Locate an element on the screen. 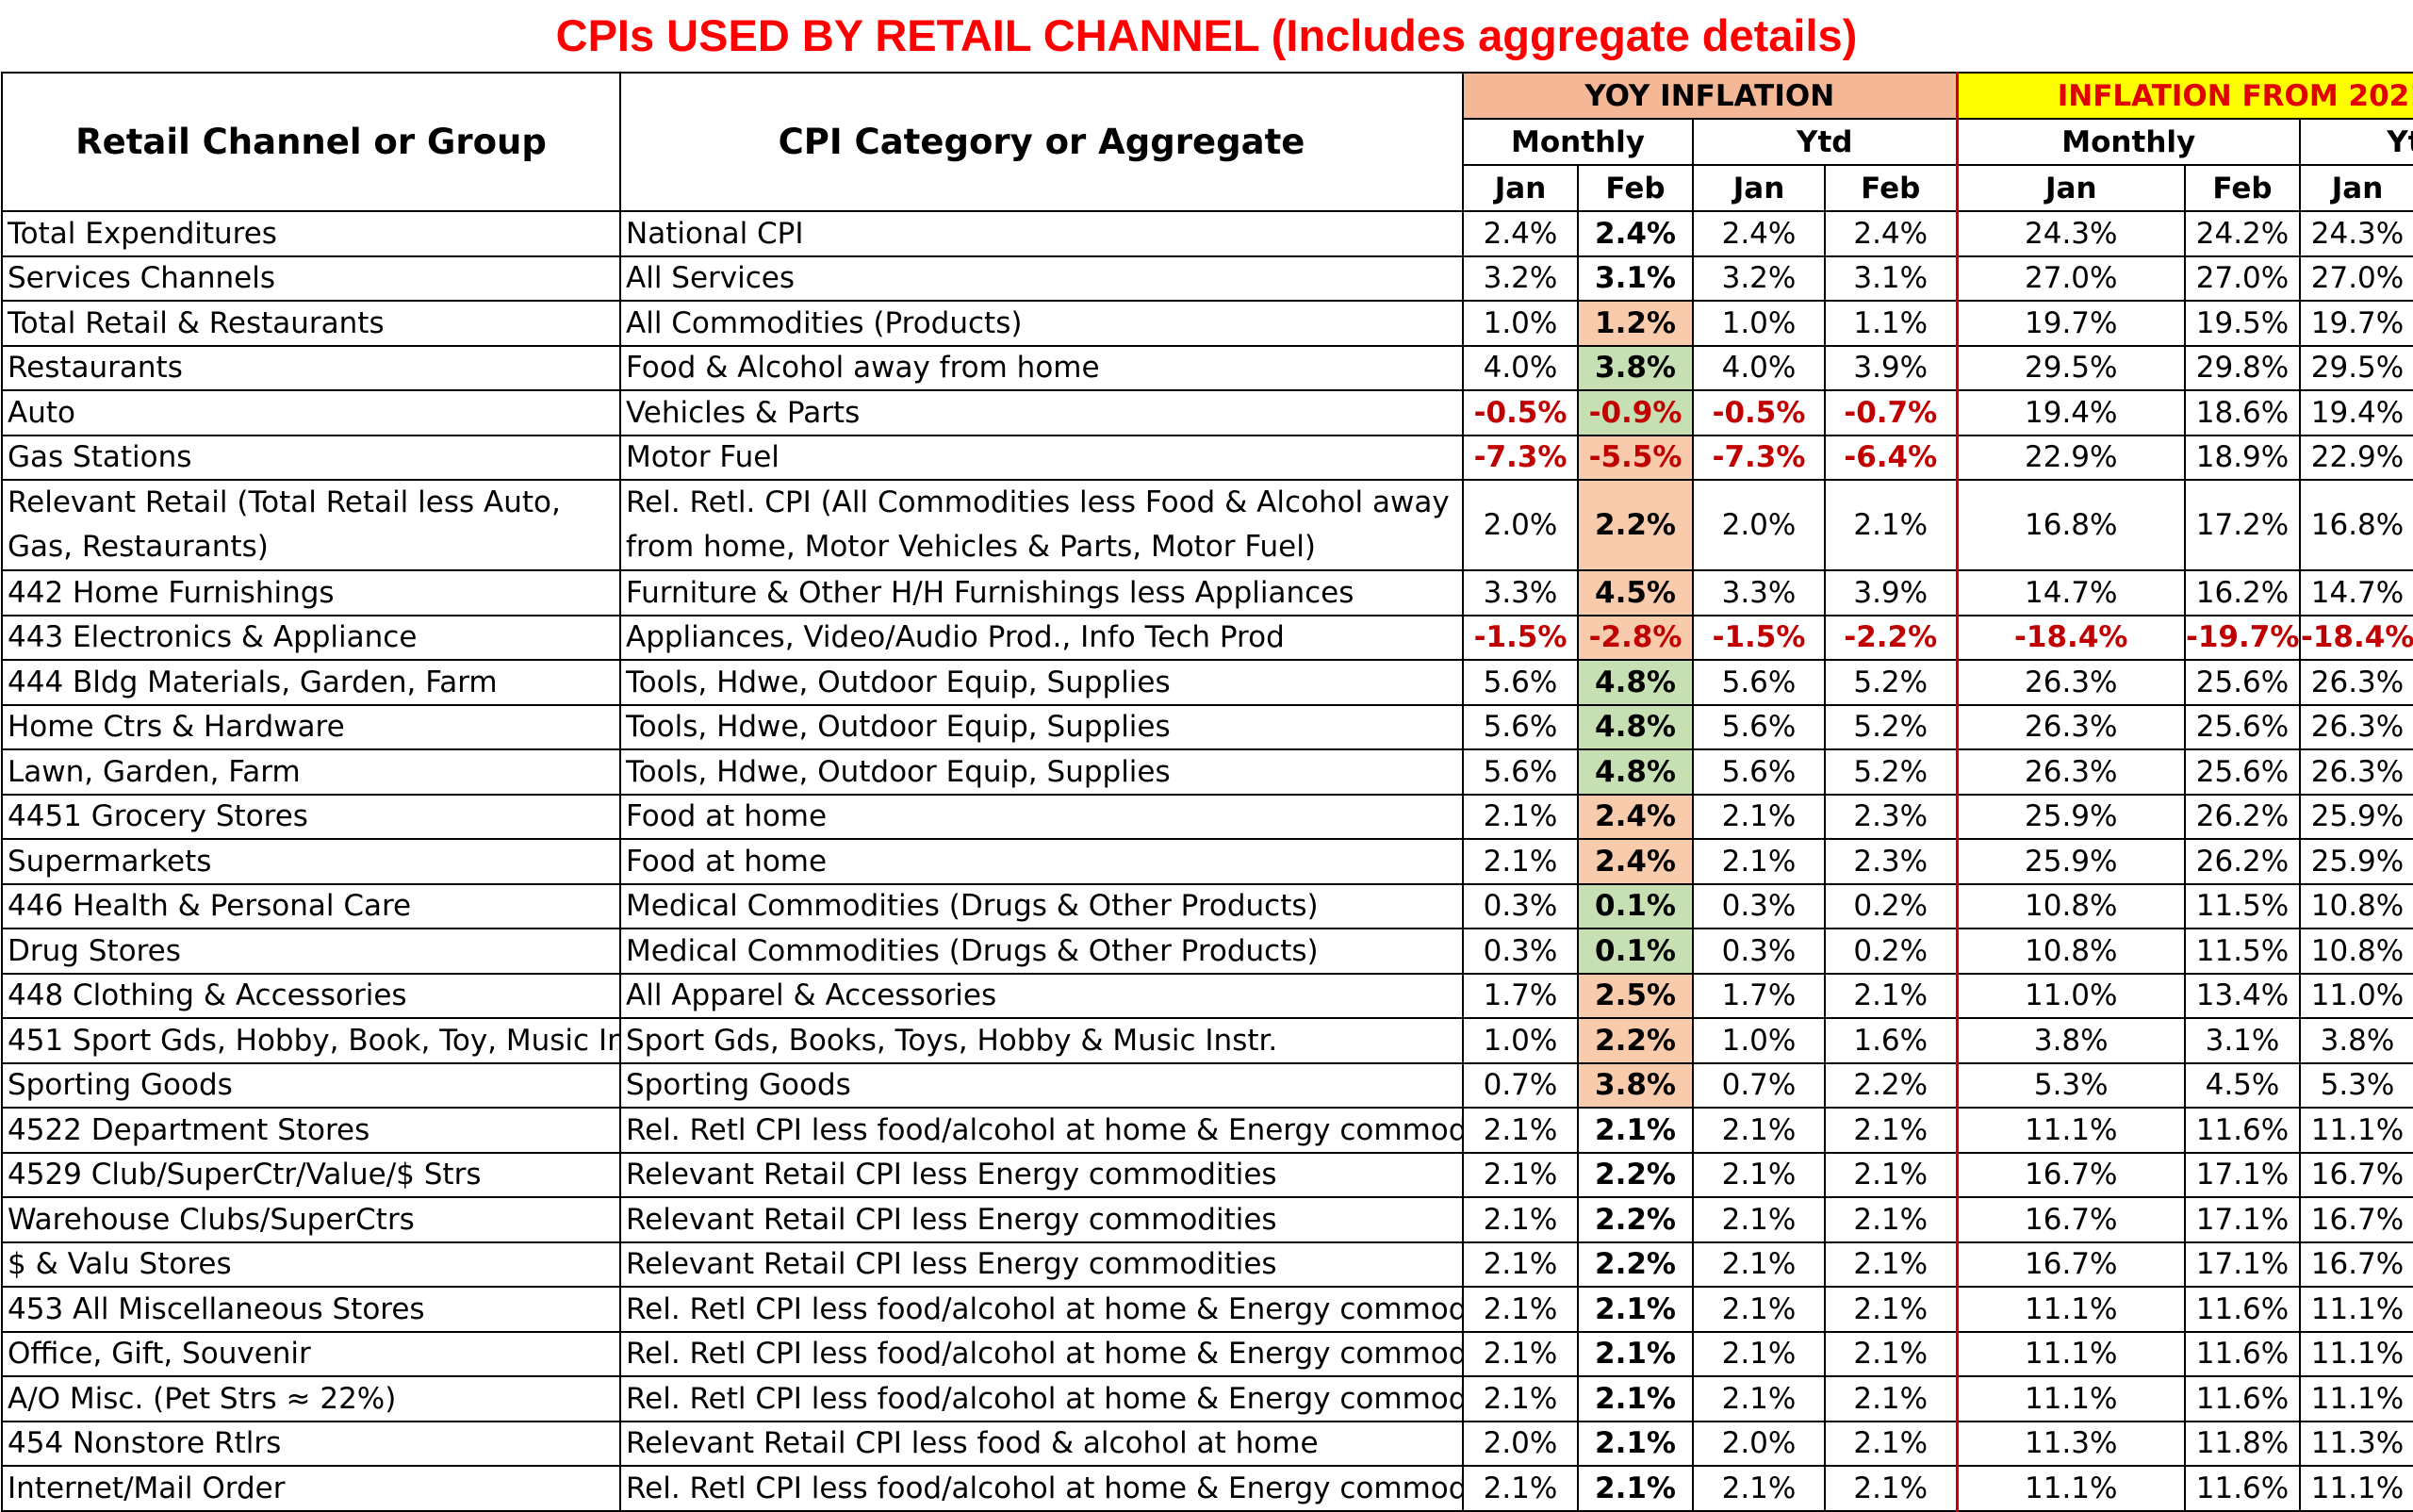 The height and width of the screenshot is (1512, 2413). cell-value: 11.3% is located at coordinates (2356, 1444).